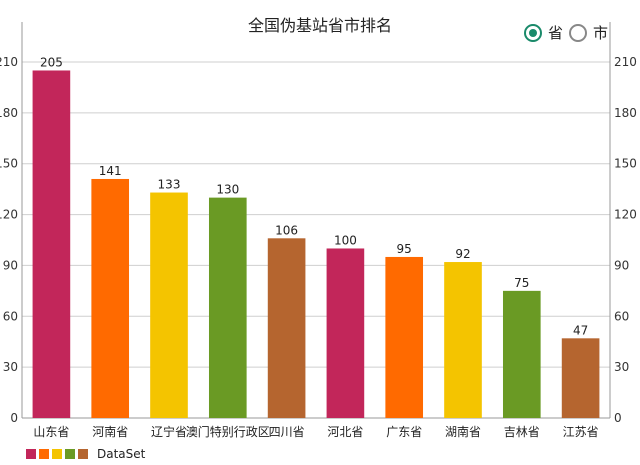 The width and height of the screenshot is (640, 465). I want to click on y-tick-right: 210, so click(625, 62).